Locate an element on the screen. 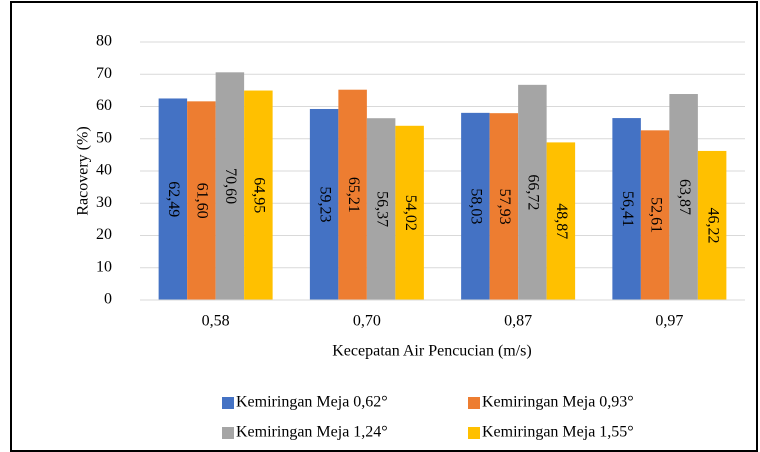  value-label: 52,61 is located at coordinates (655, 215).